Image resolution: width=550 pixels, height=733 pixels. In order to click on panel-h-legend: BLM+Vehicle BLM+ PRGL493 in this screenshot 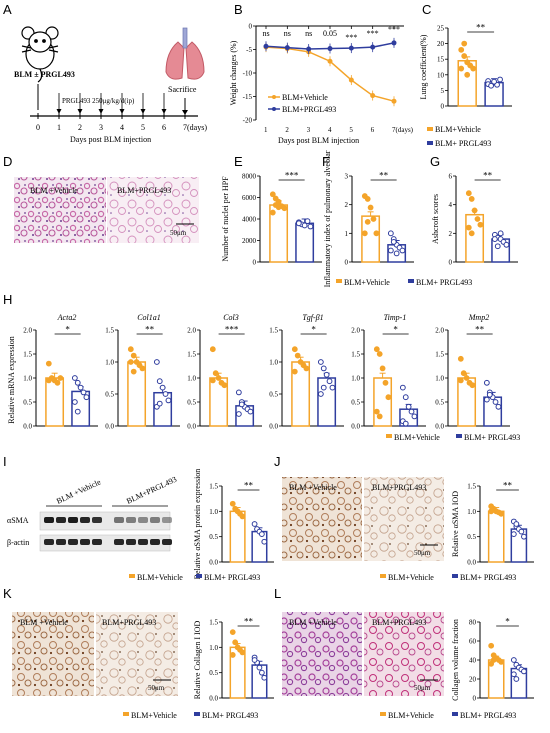, I will do `click(453, 437)`.